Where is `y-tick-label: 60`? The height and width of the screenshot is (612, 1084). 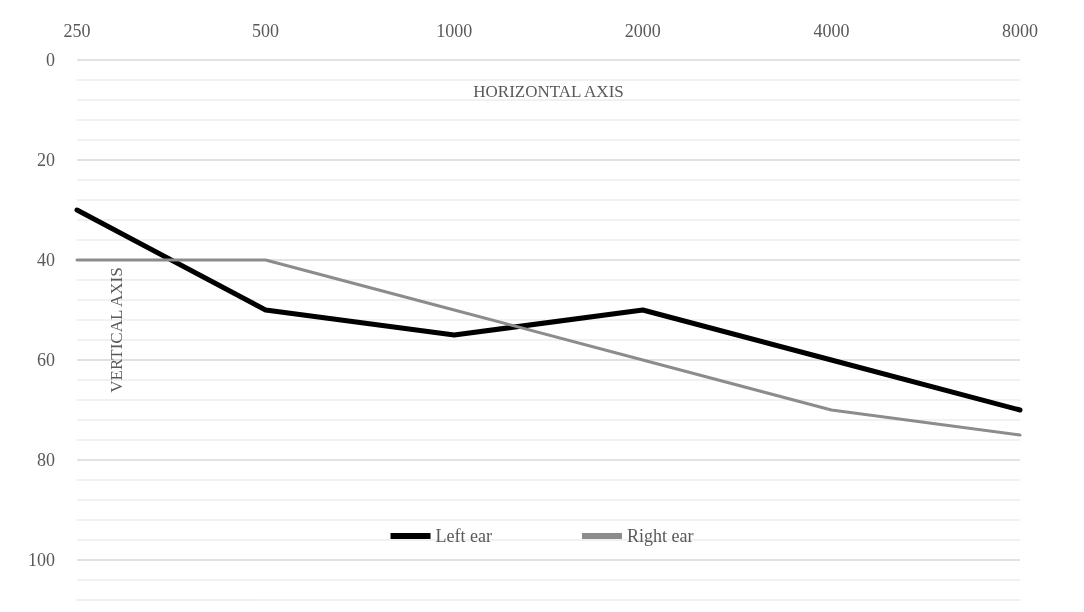 y-tick-label: 60 is located at coordinates (46, 360).